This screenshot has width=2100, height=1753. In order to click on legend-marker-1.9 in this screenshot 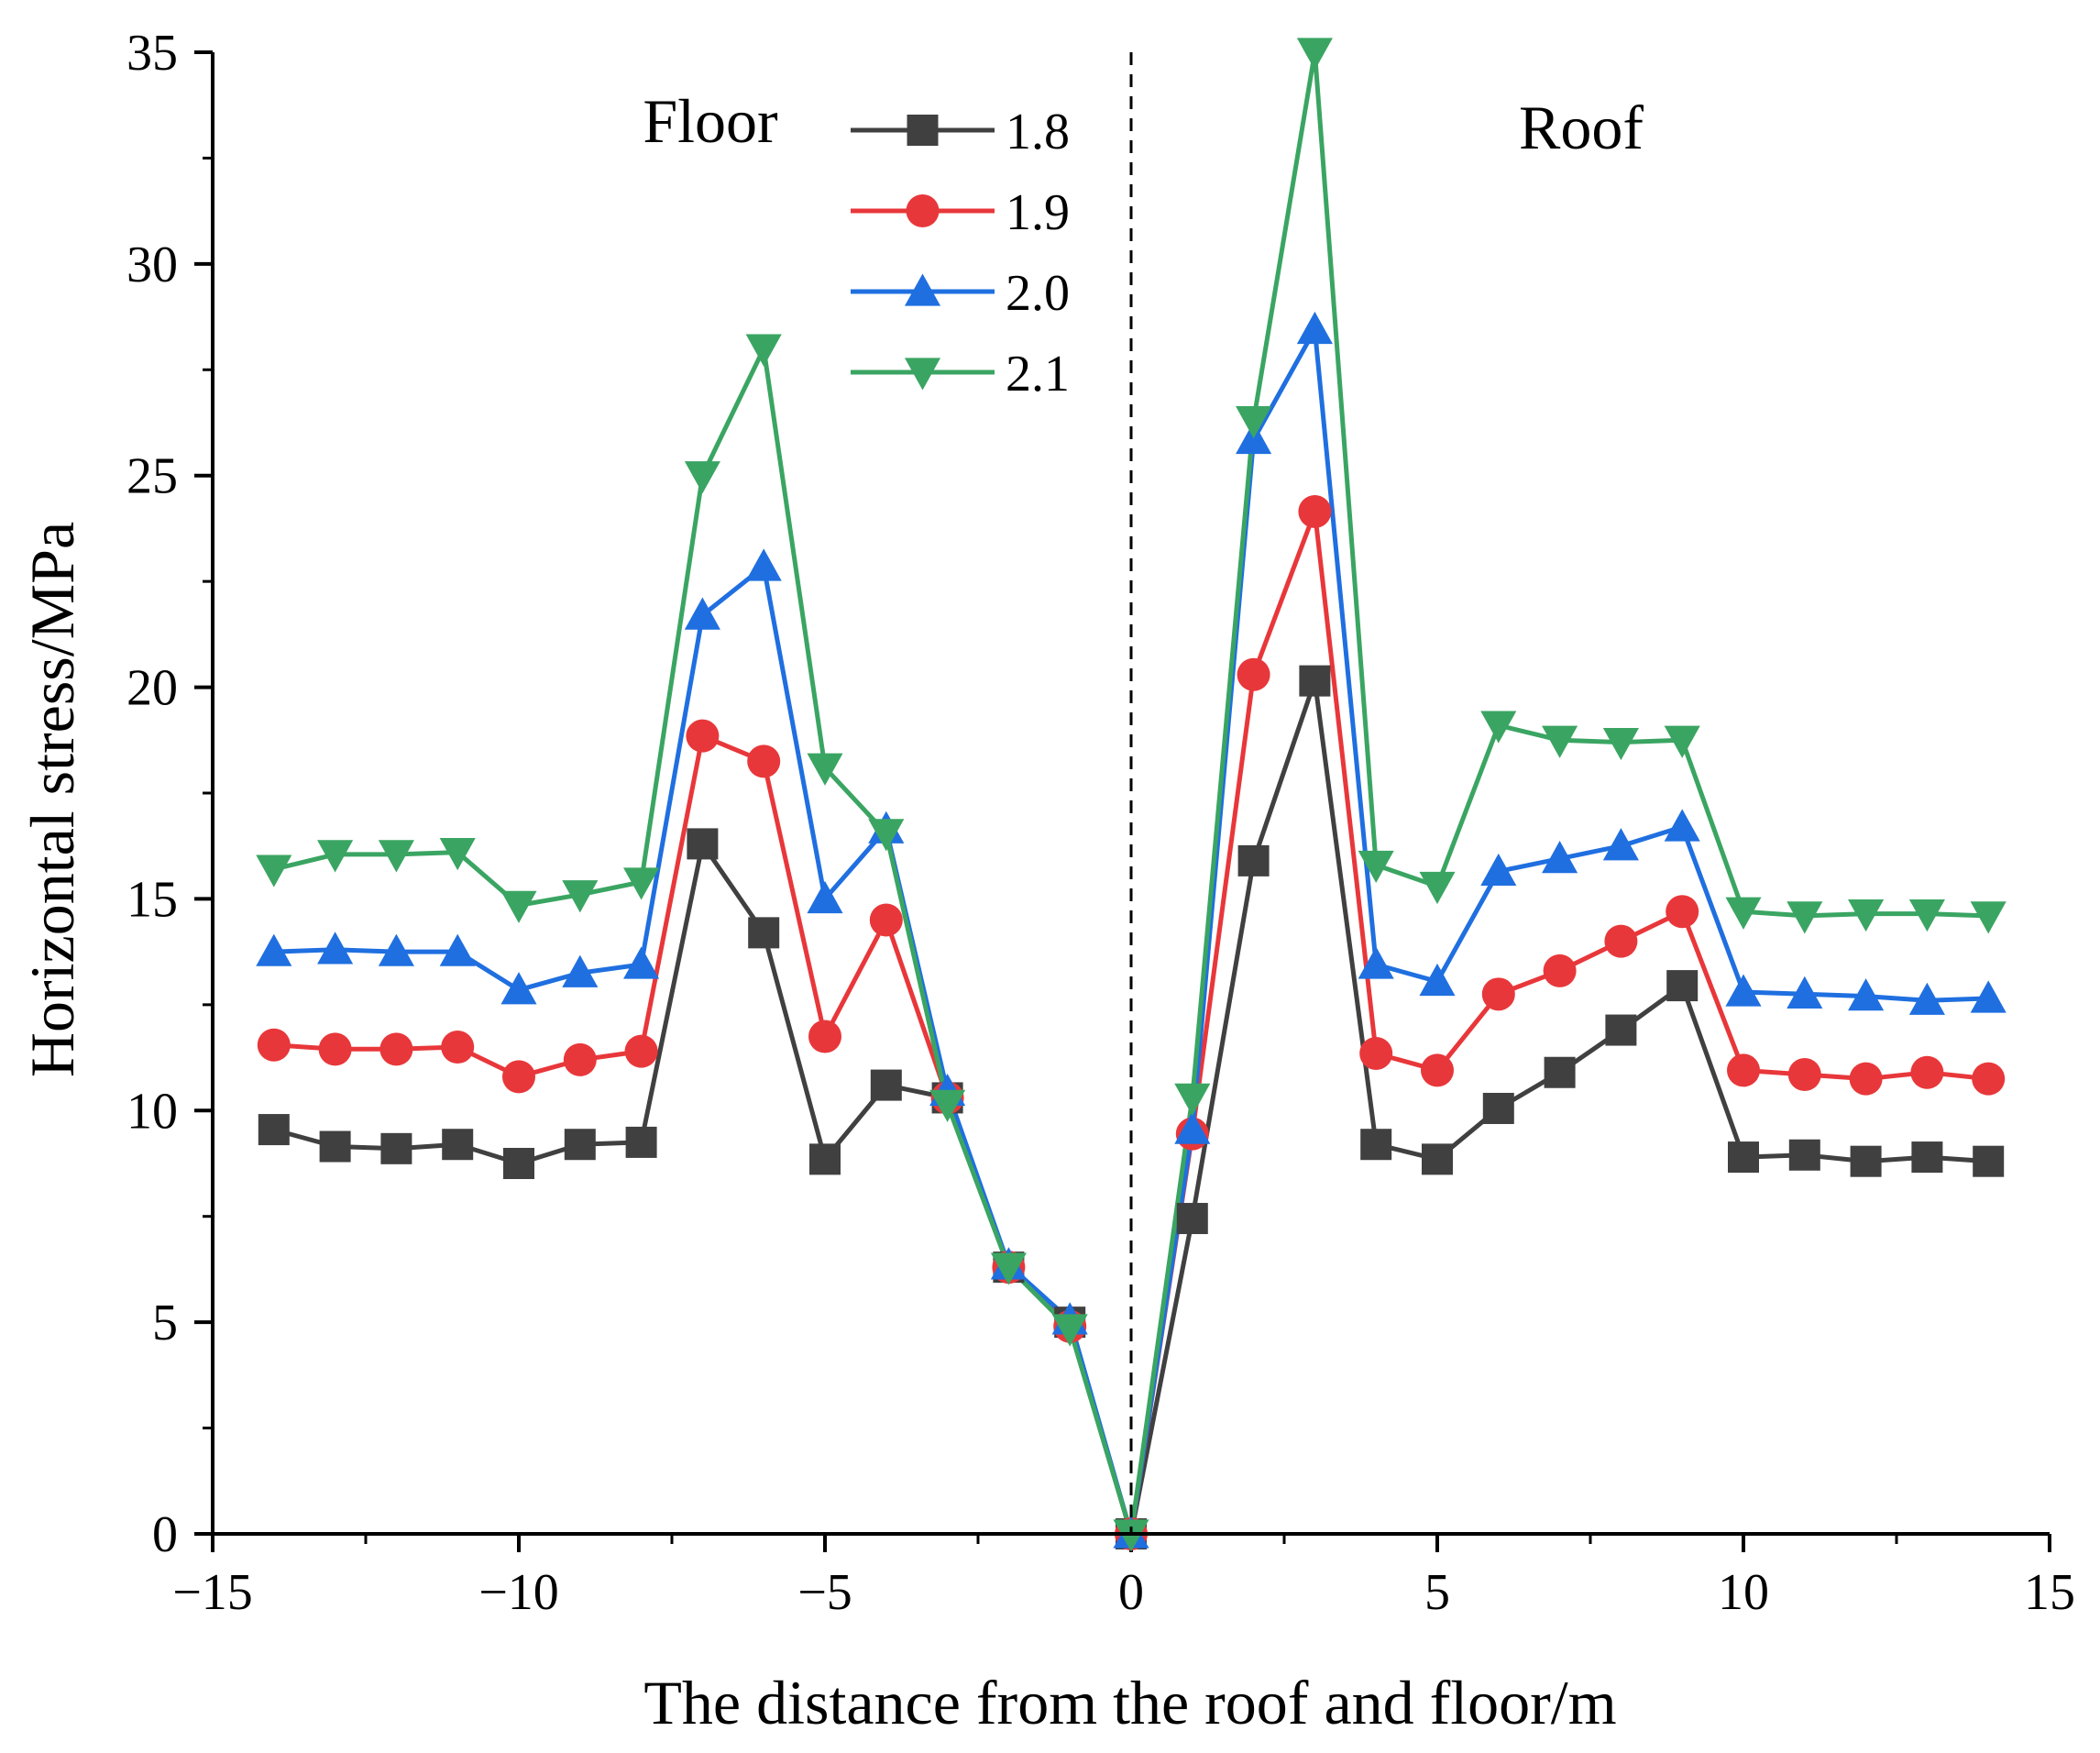, I will do `click(923, 210)`.